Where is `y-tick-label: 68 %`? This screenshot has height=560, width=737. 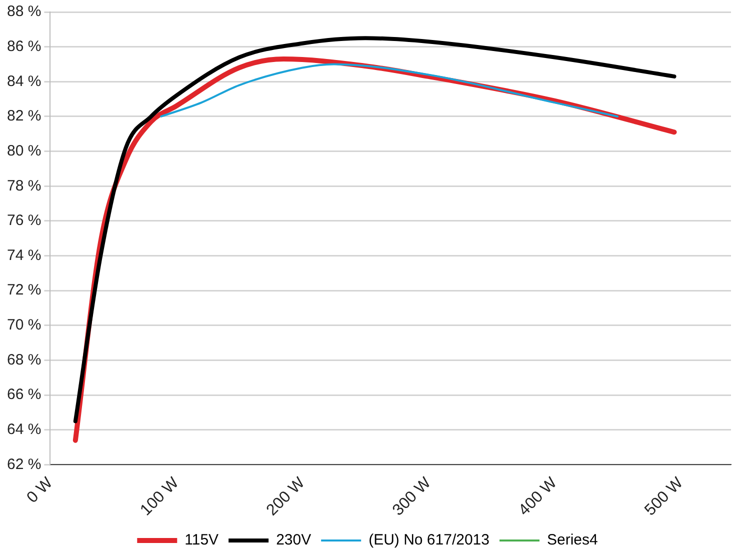
y-tick-label: 68 % is located at coordinates (24, 359).